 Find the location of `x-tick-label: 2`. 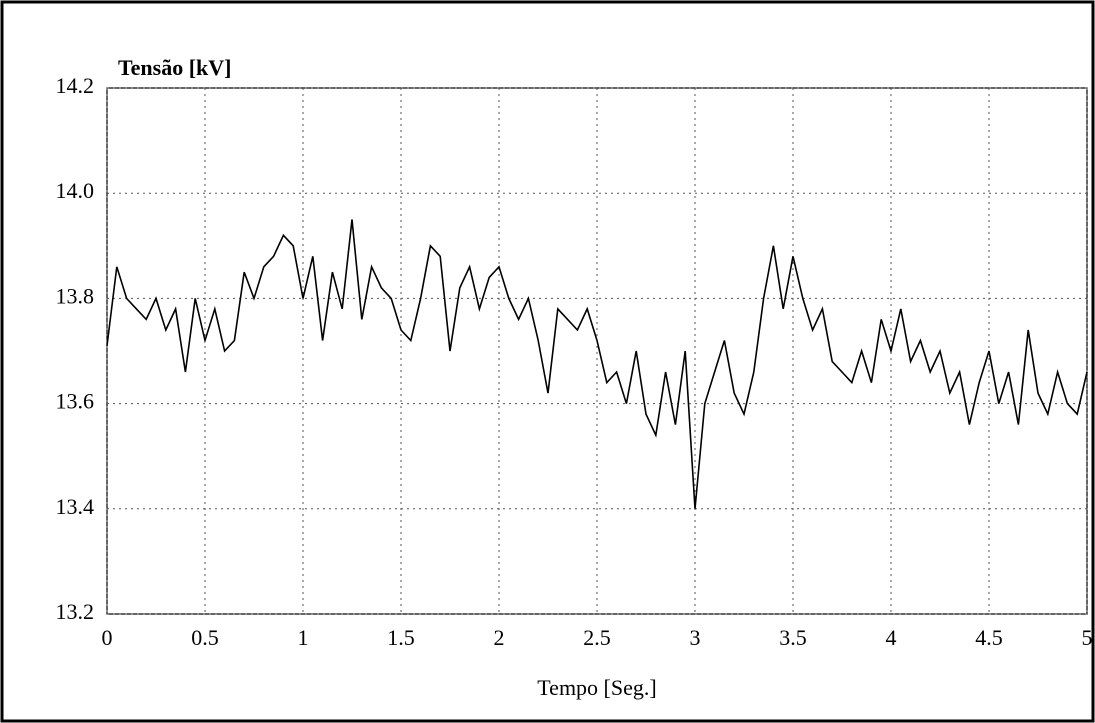

x-tick-label: 2 is located at coordinates (499, 637).